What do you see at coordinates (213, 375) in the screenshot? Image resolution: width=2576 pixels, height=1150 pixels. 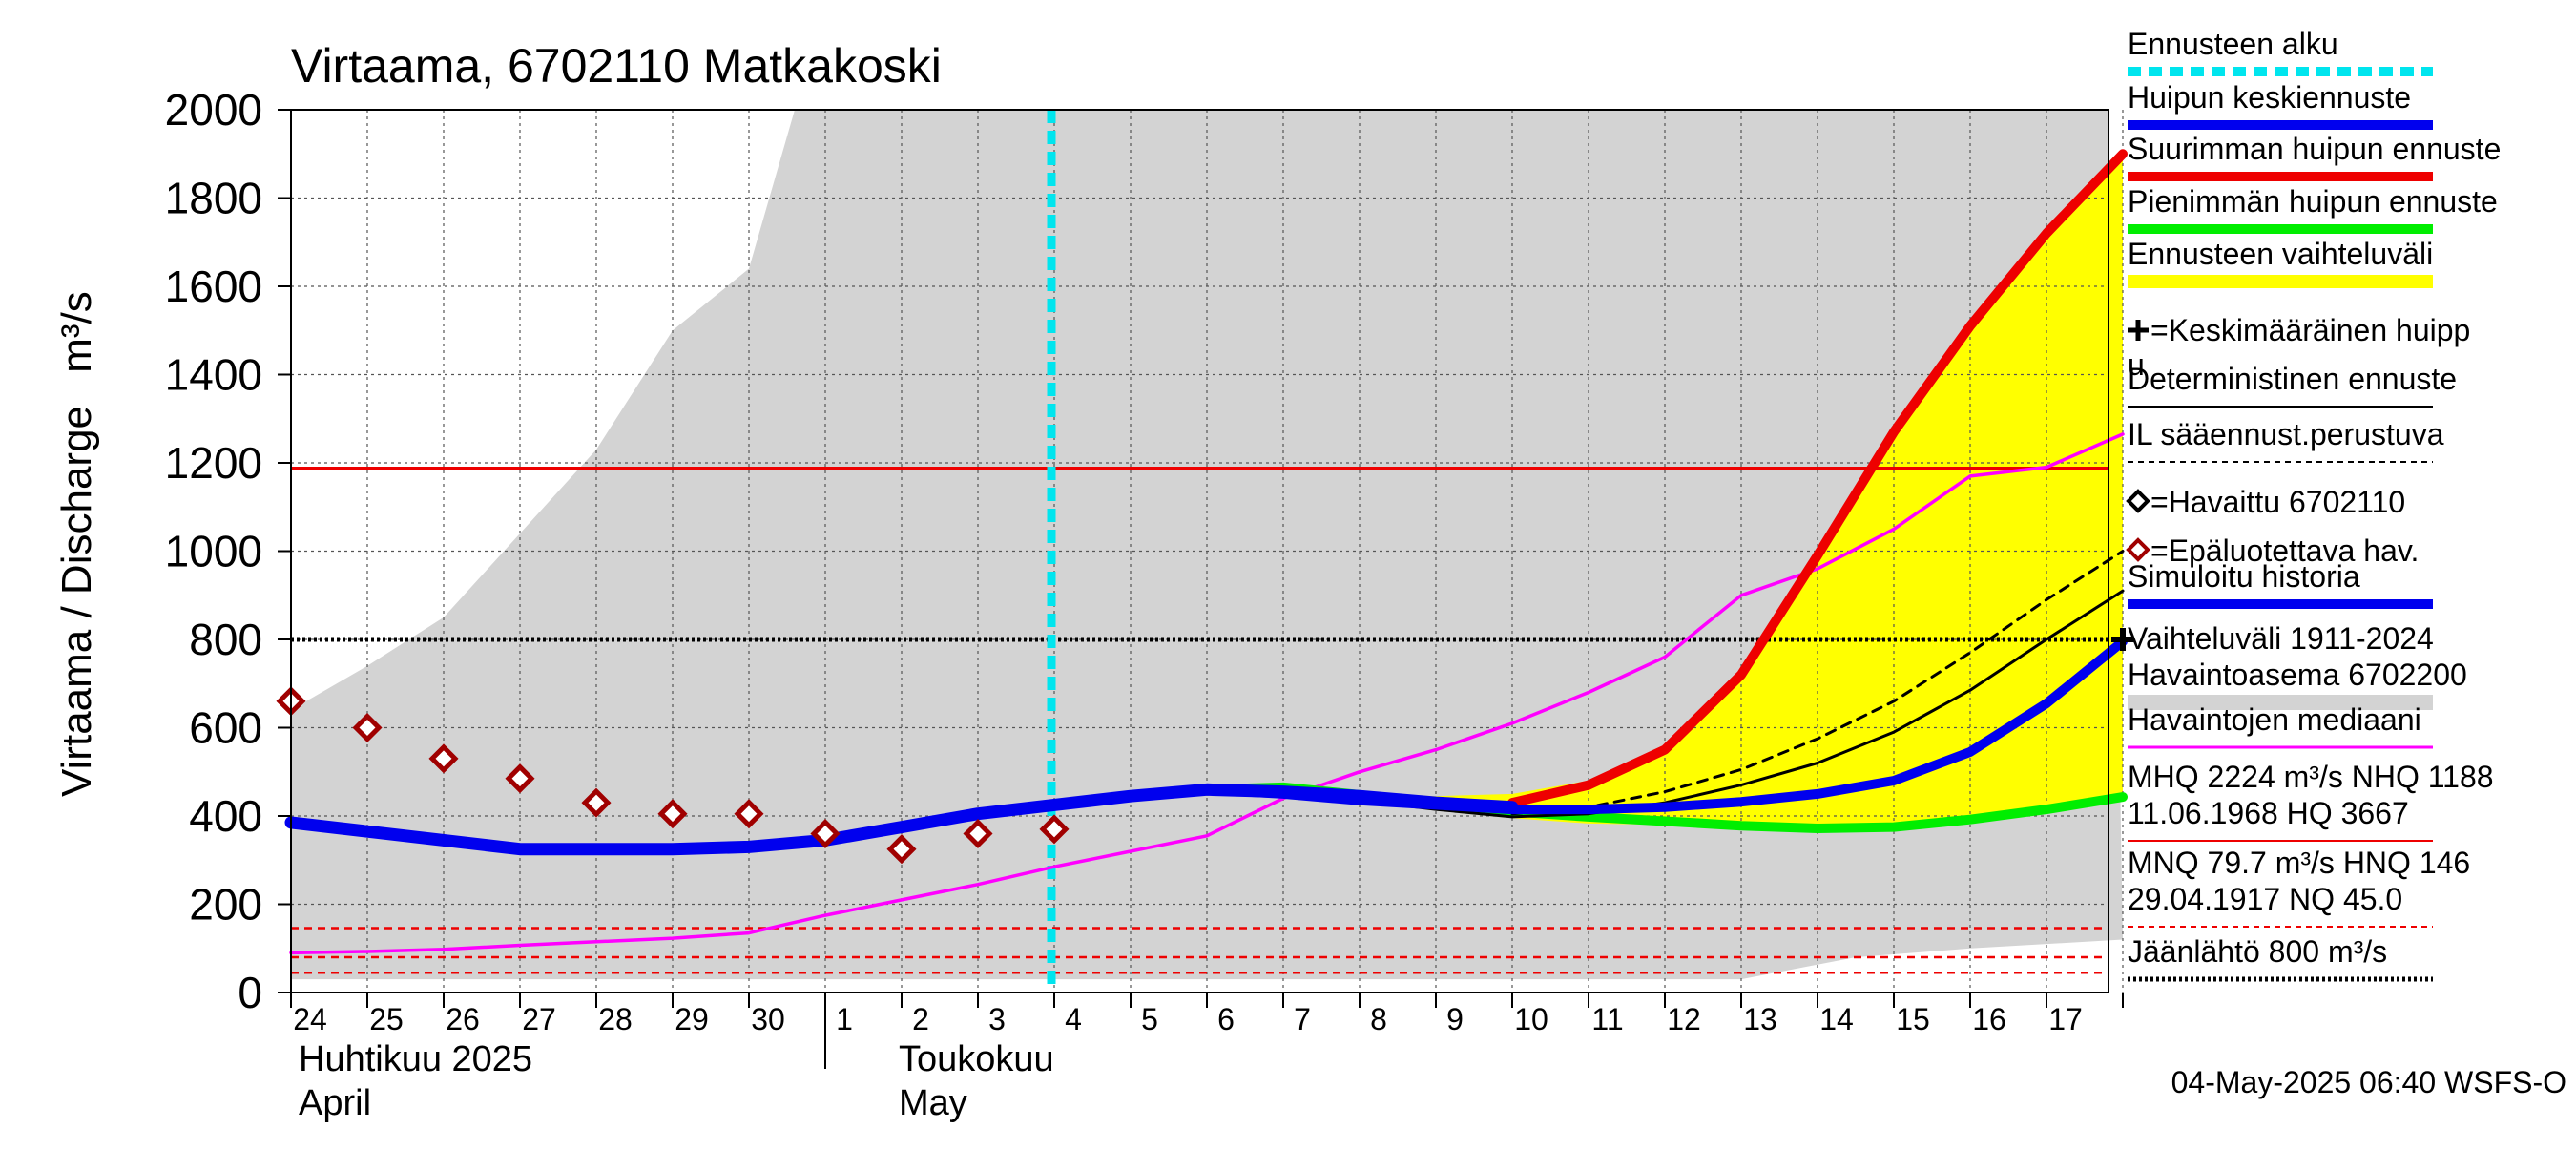 I see `y-tick-label: 1400` at bounding box center [213, 375].